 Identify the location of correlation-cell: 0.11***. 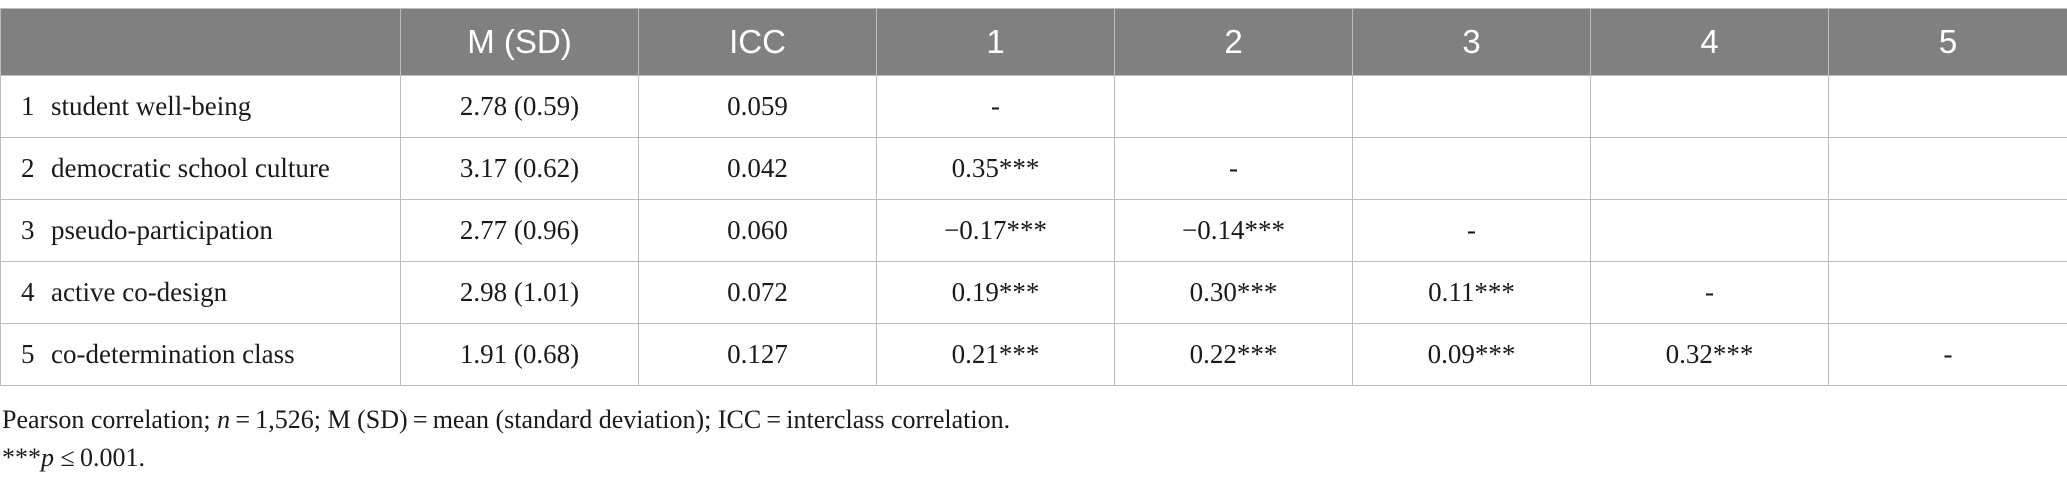
(1471, 292).